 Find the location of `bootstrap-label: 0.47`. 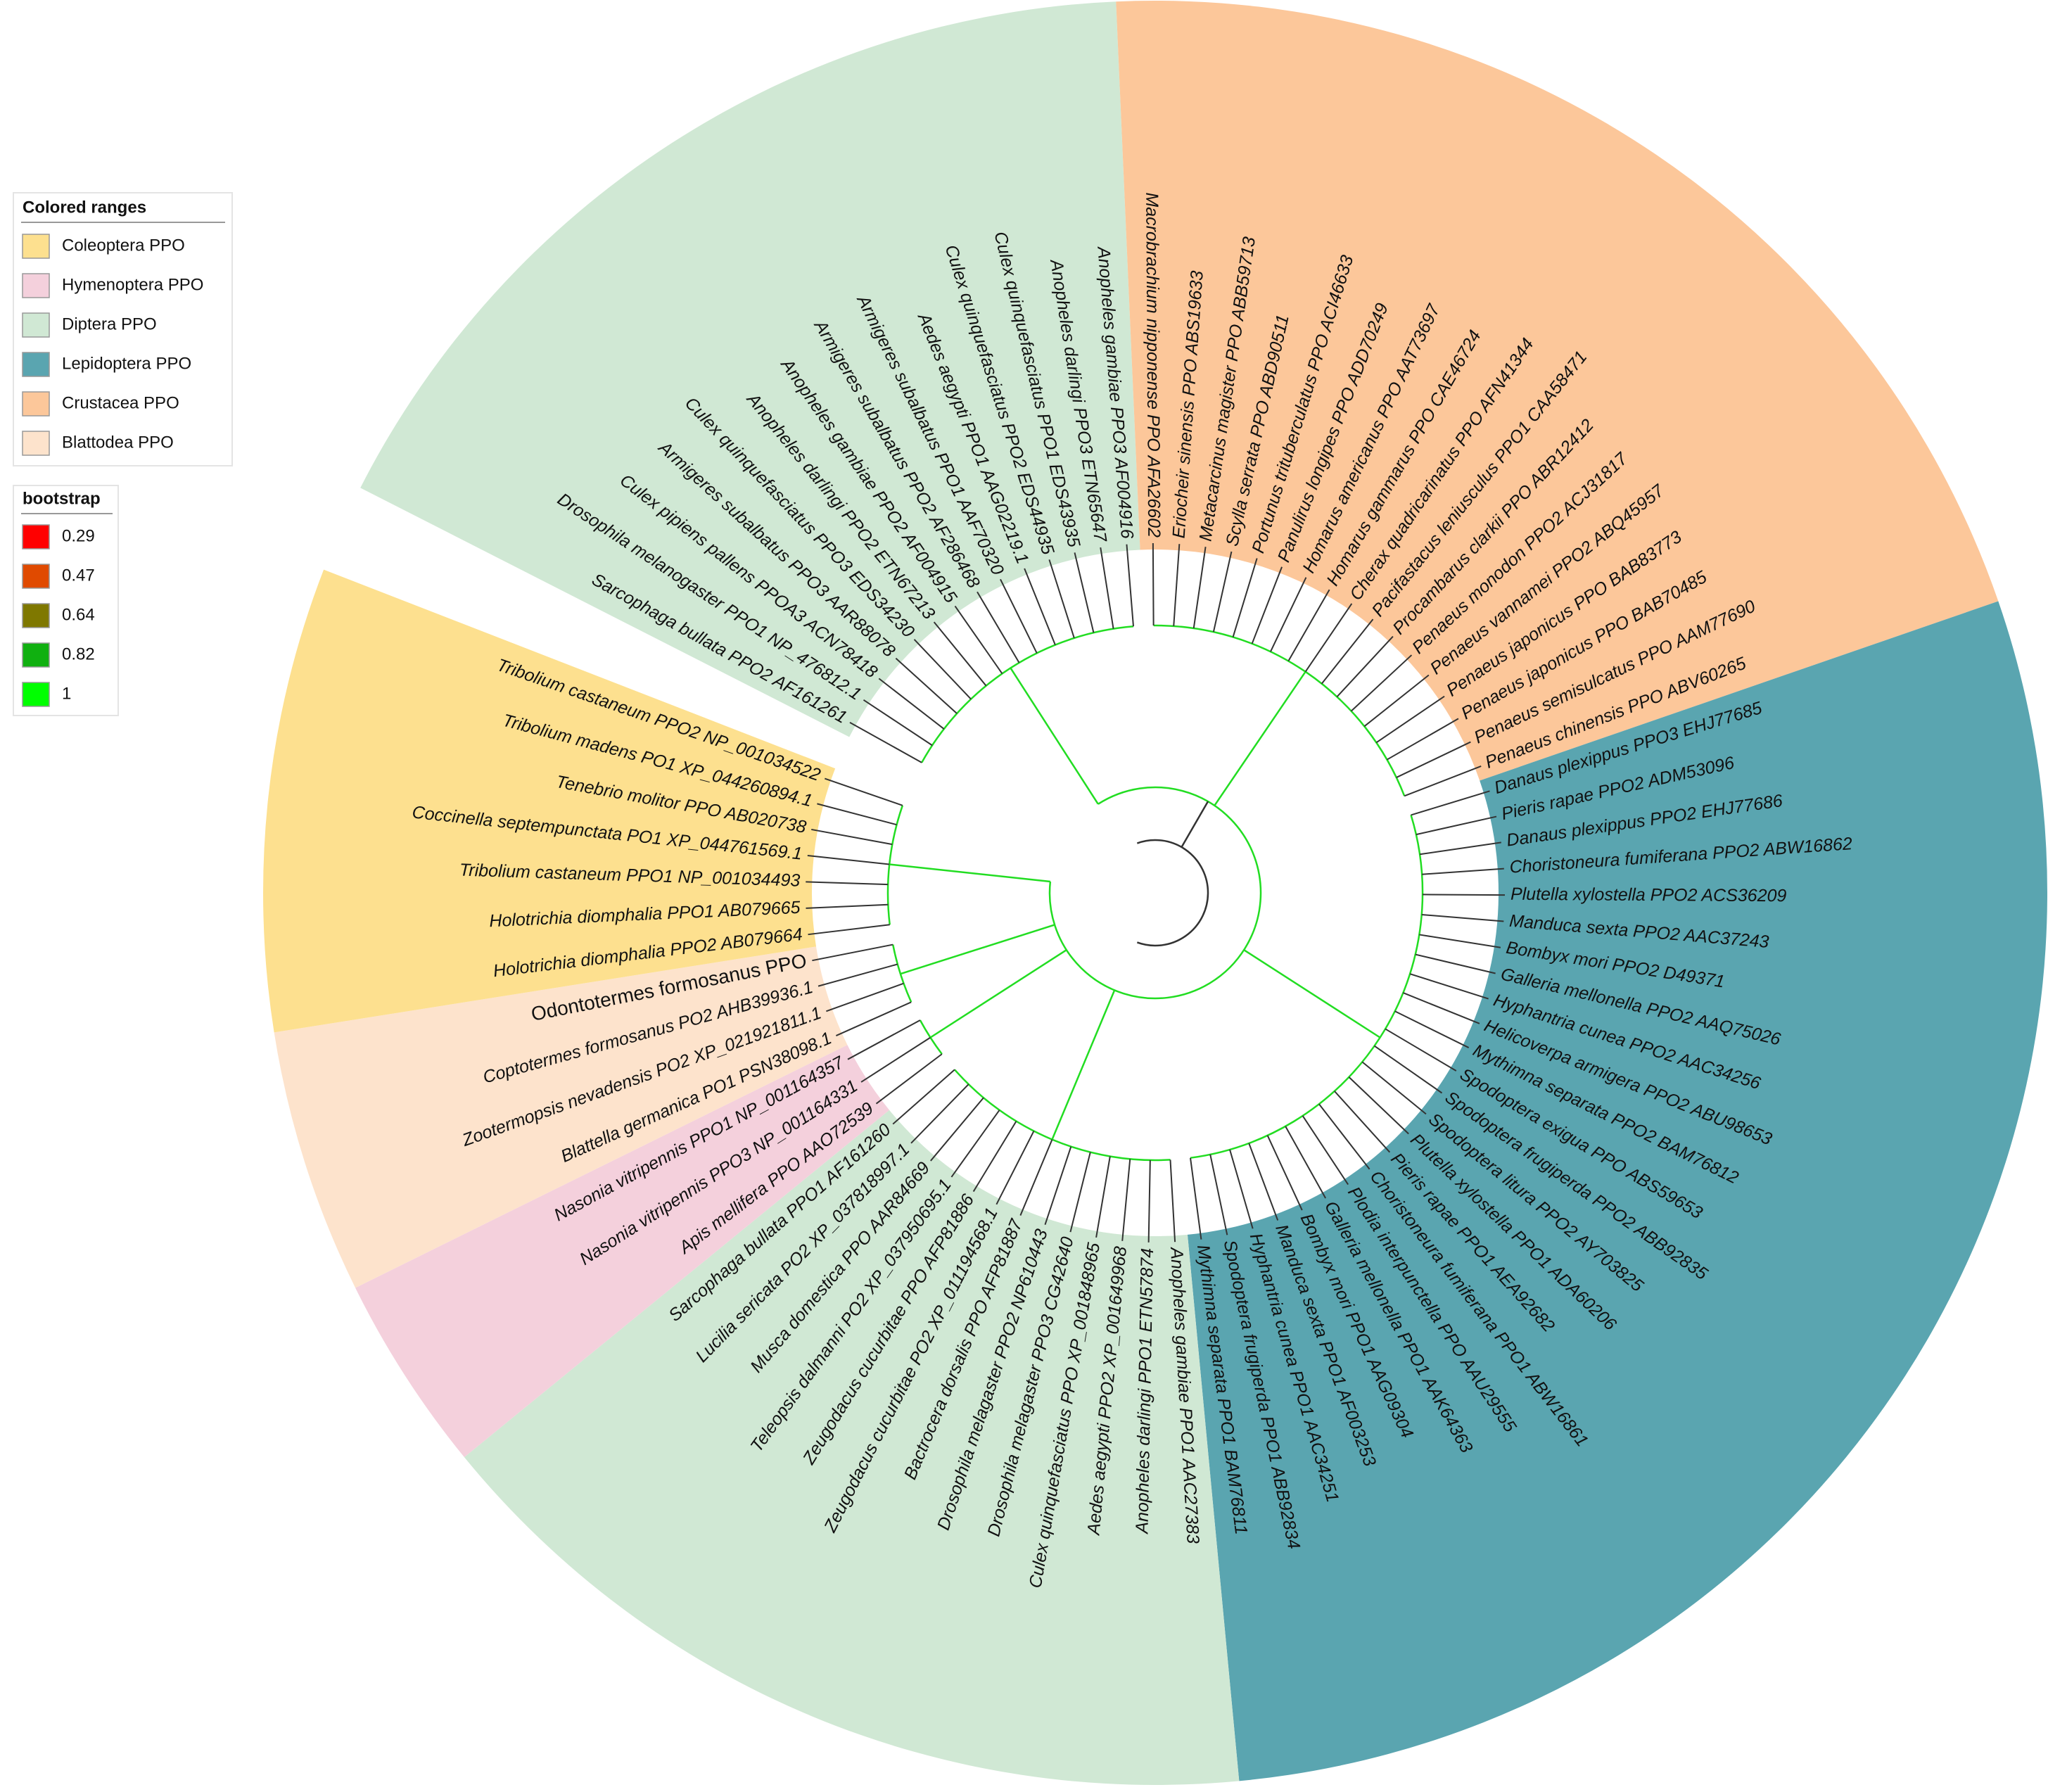

bootstrap-label: 0.47 is located at coordinates (78, 575).